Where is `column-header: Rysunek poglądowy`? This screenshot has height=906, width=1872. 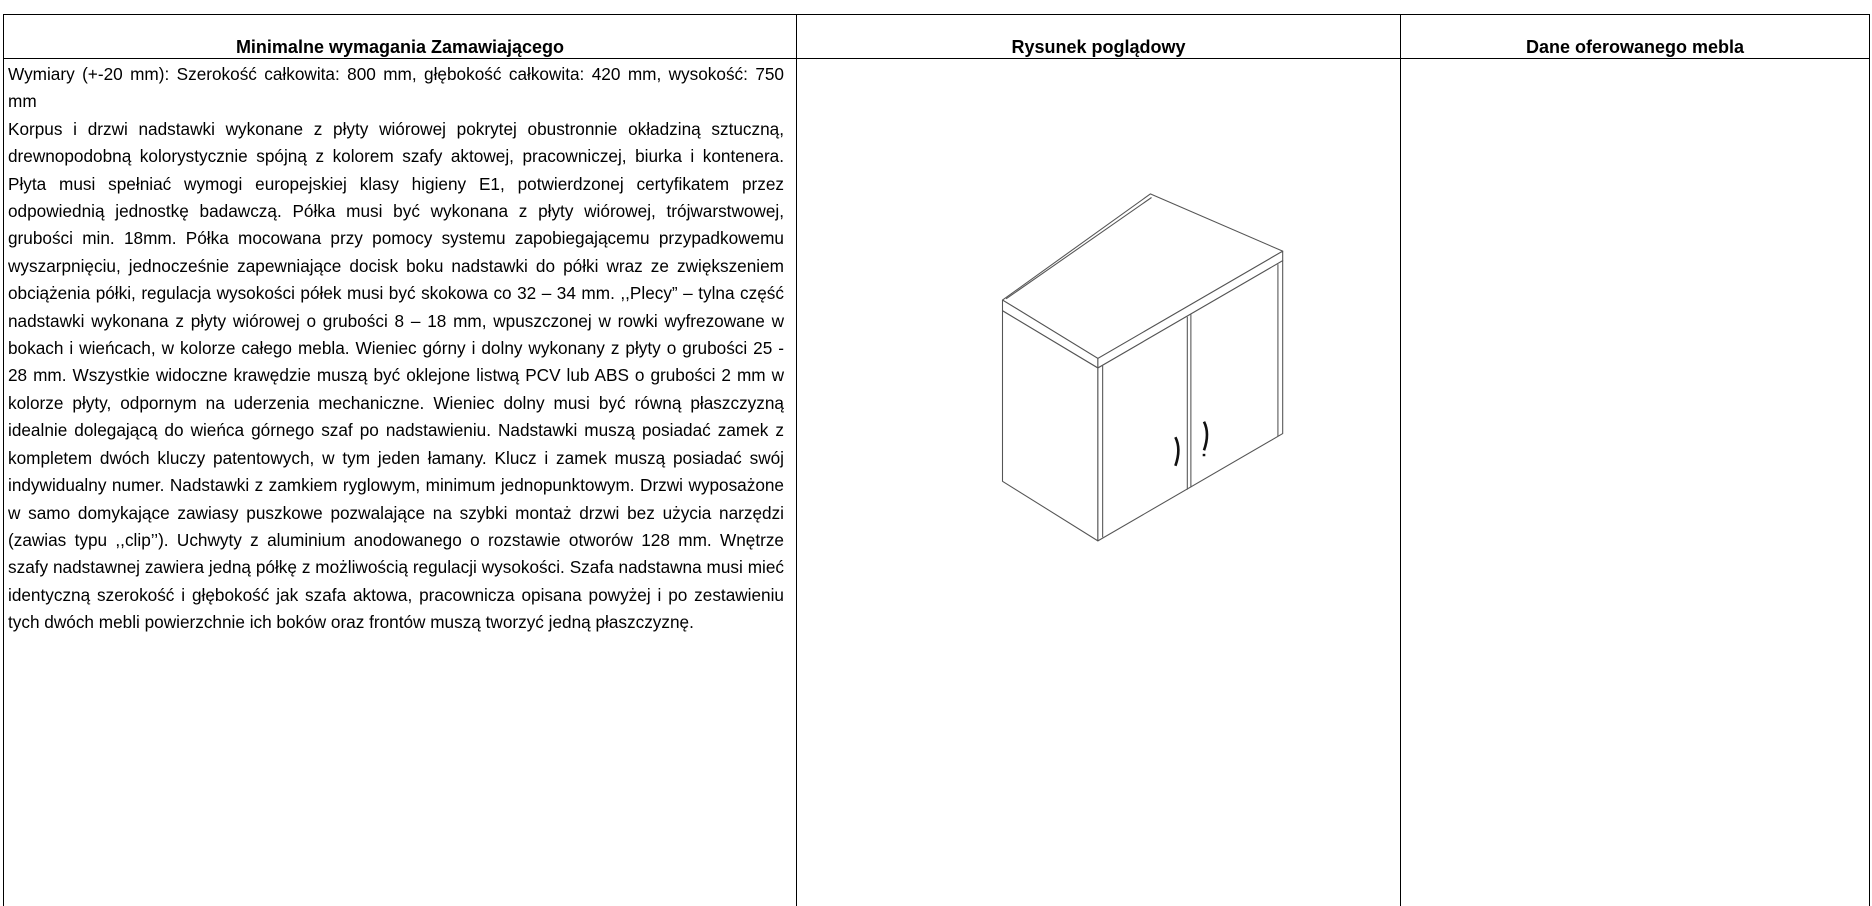 column-header: Rysunek poglądowy is located at coordinates (1098, 36).